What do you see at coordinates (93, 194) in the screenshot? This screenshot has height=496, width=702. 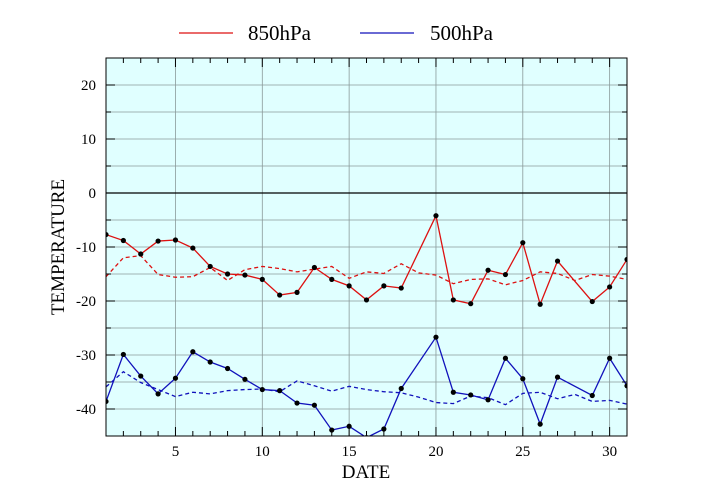 I see `y-tick-label: 0` at bounding box center [93, 194].